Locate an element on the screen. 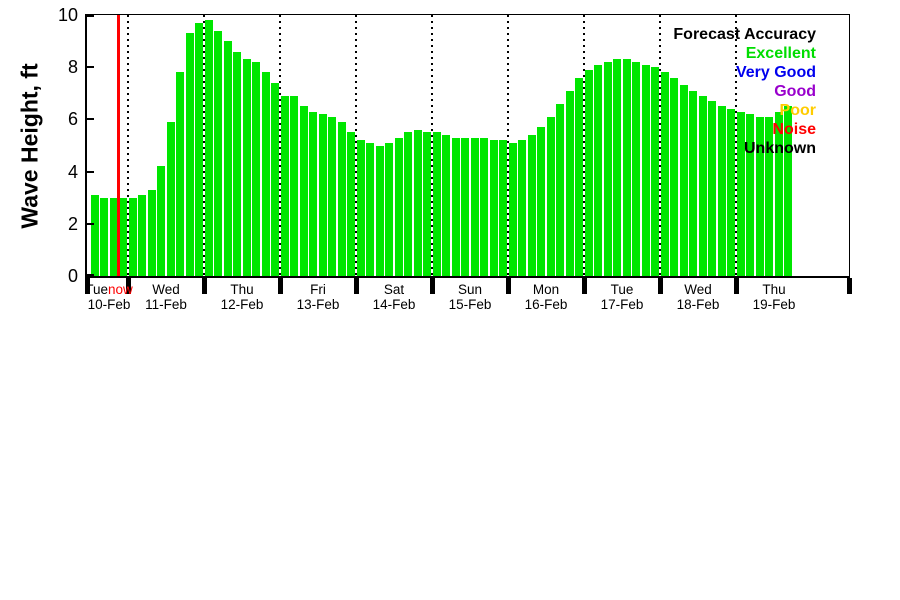  x-axis-day-label: Sun is located at coordinates (470, 289).